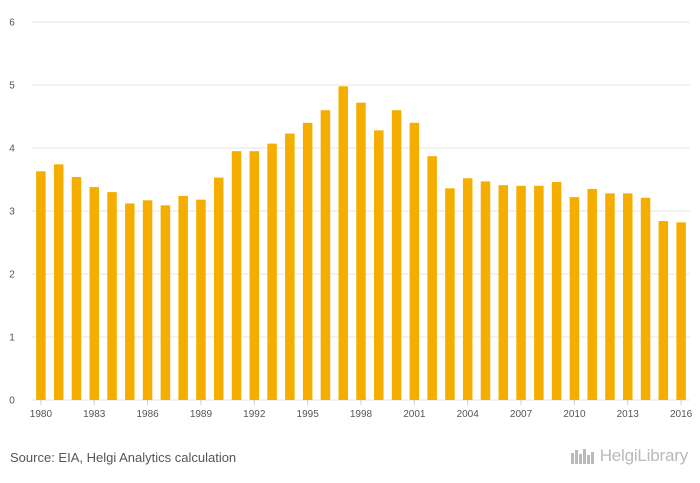 The image size is (700, 483). Describe the element at coordinates (468, 414) in the screenshot. I see `x-tick-label: 2004` at that location.